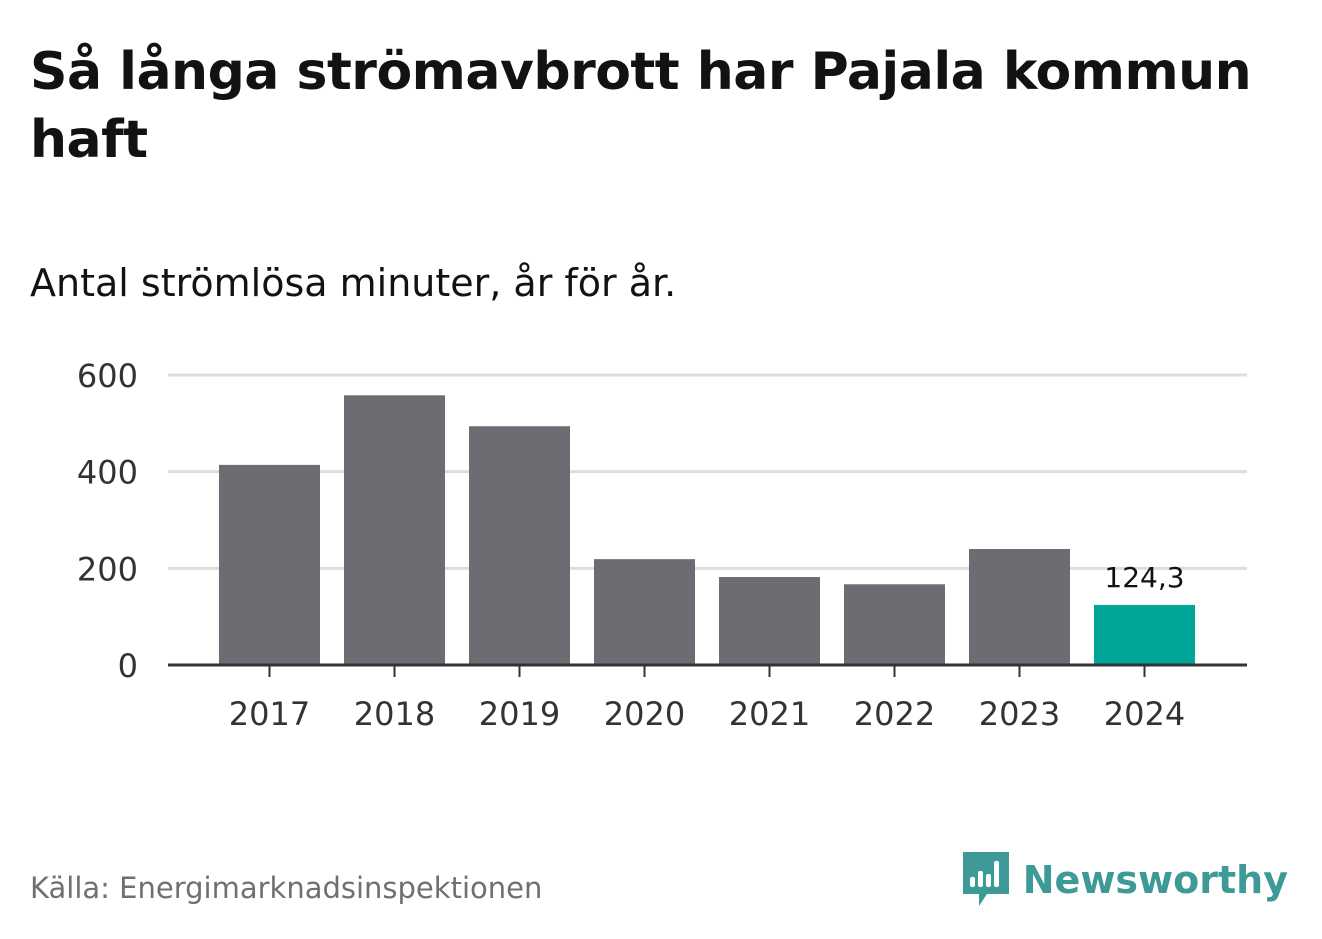 This screenshot has height=939, width=1322. What do you see at coordinates (1019, 607) in the screenshot?
I see `bar-2023` at bounding box center [1019, 607].